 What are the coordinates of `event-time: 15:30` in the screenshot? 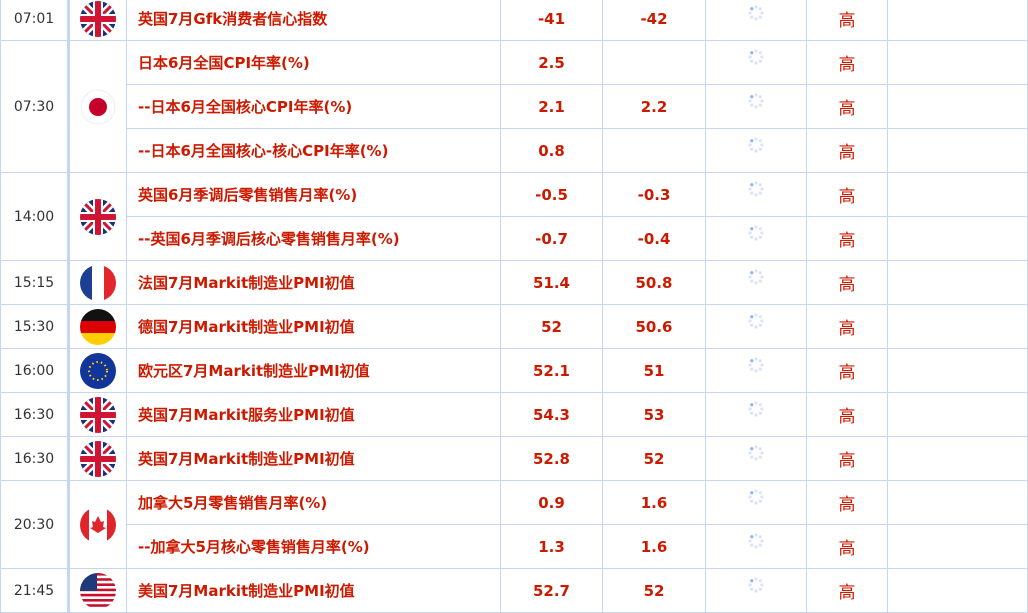 It's located at (35, 326).